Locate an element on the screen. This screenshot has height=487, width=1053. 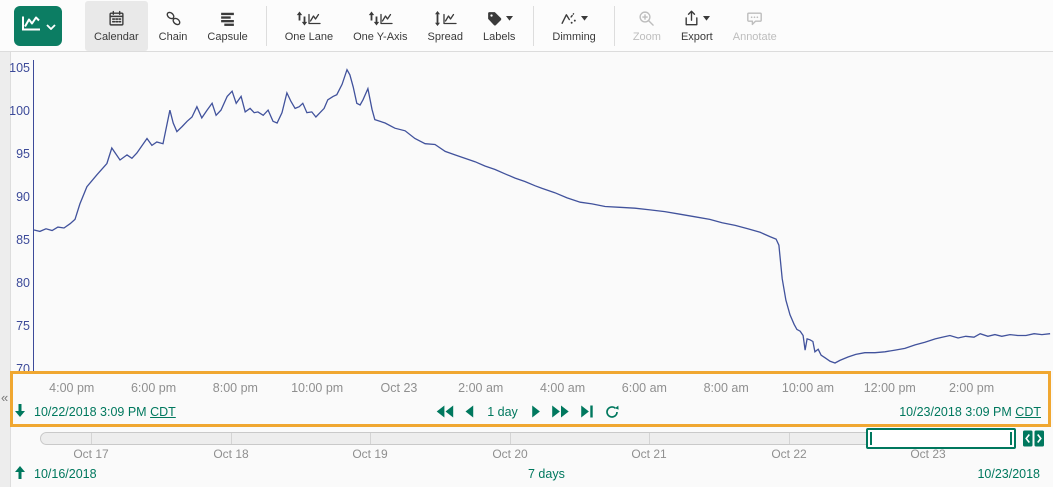
timeline-day-label: Oct 17 is located at coordinates (91, 454).